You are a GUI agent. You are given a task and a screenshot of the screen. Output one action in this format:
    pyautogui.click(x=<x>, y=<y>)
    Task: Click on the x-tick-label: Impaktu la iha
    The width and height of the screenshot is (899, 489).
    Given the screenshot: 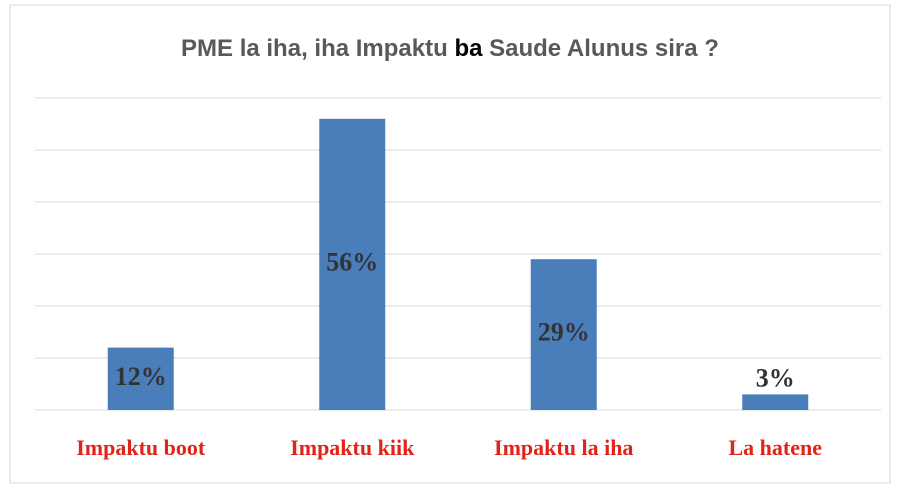 What is the action you would take?
    pyautogui.click(x=563, y=447)
    